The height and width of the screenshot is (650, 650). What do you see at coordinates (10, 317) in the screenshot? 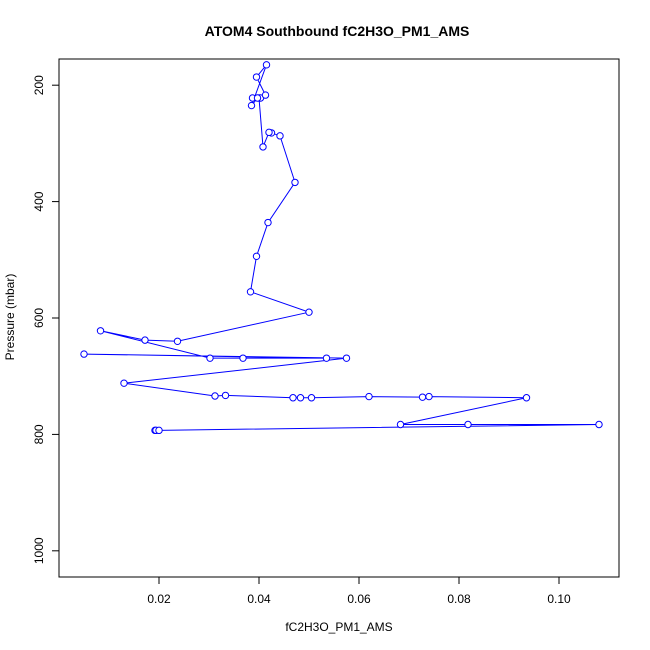
I see `y-axis-label: Pressure (mbar)` at bounding box center [10, 317].